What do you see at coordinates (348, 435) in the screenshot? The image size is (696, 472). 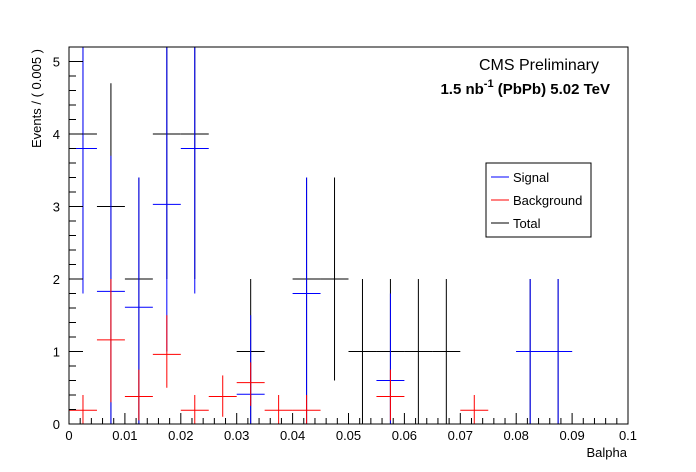 I see `x-tick-label: 0.05` at bounding box center [348, 435].